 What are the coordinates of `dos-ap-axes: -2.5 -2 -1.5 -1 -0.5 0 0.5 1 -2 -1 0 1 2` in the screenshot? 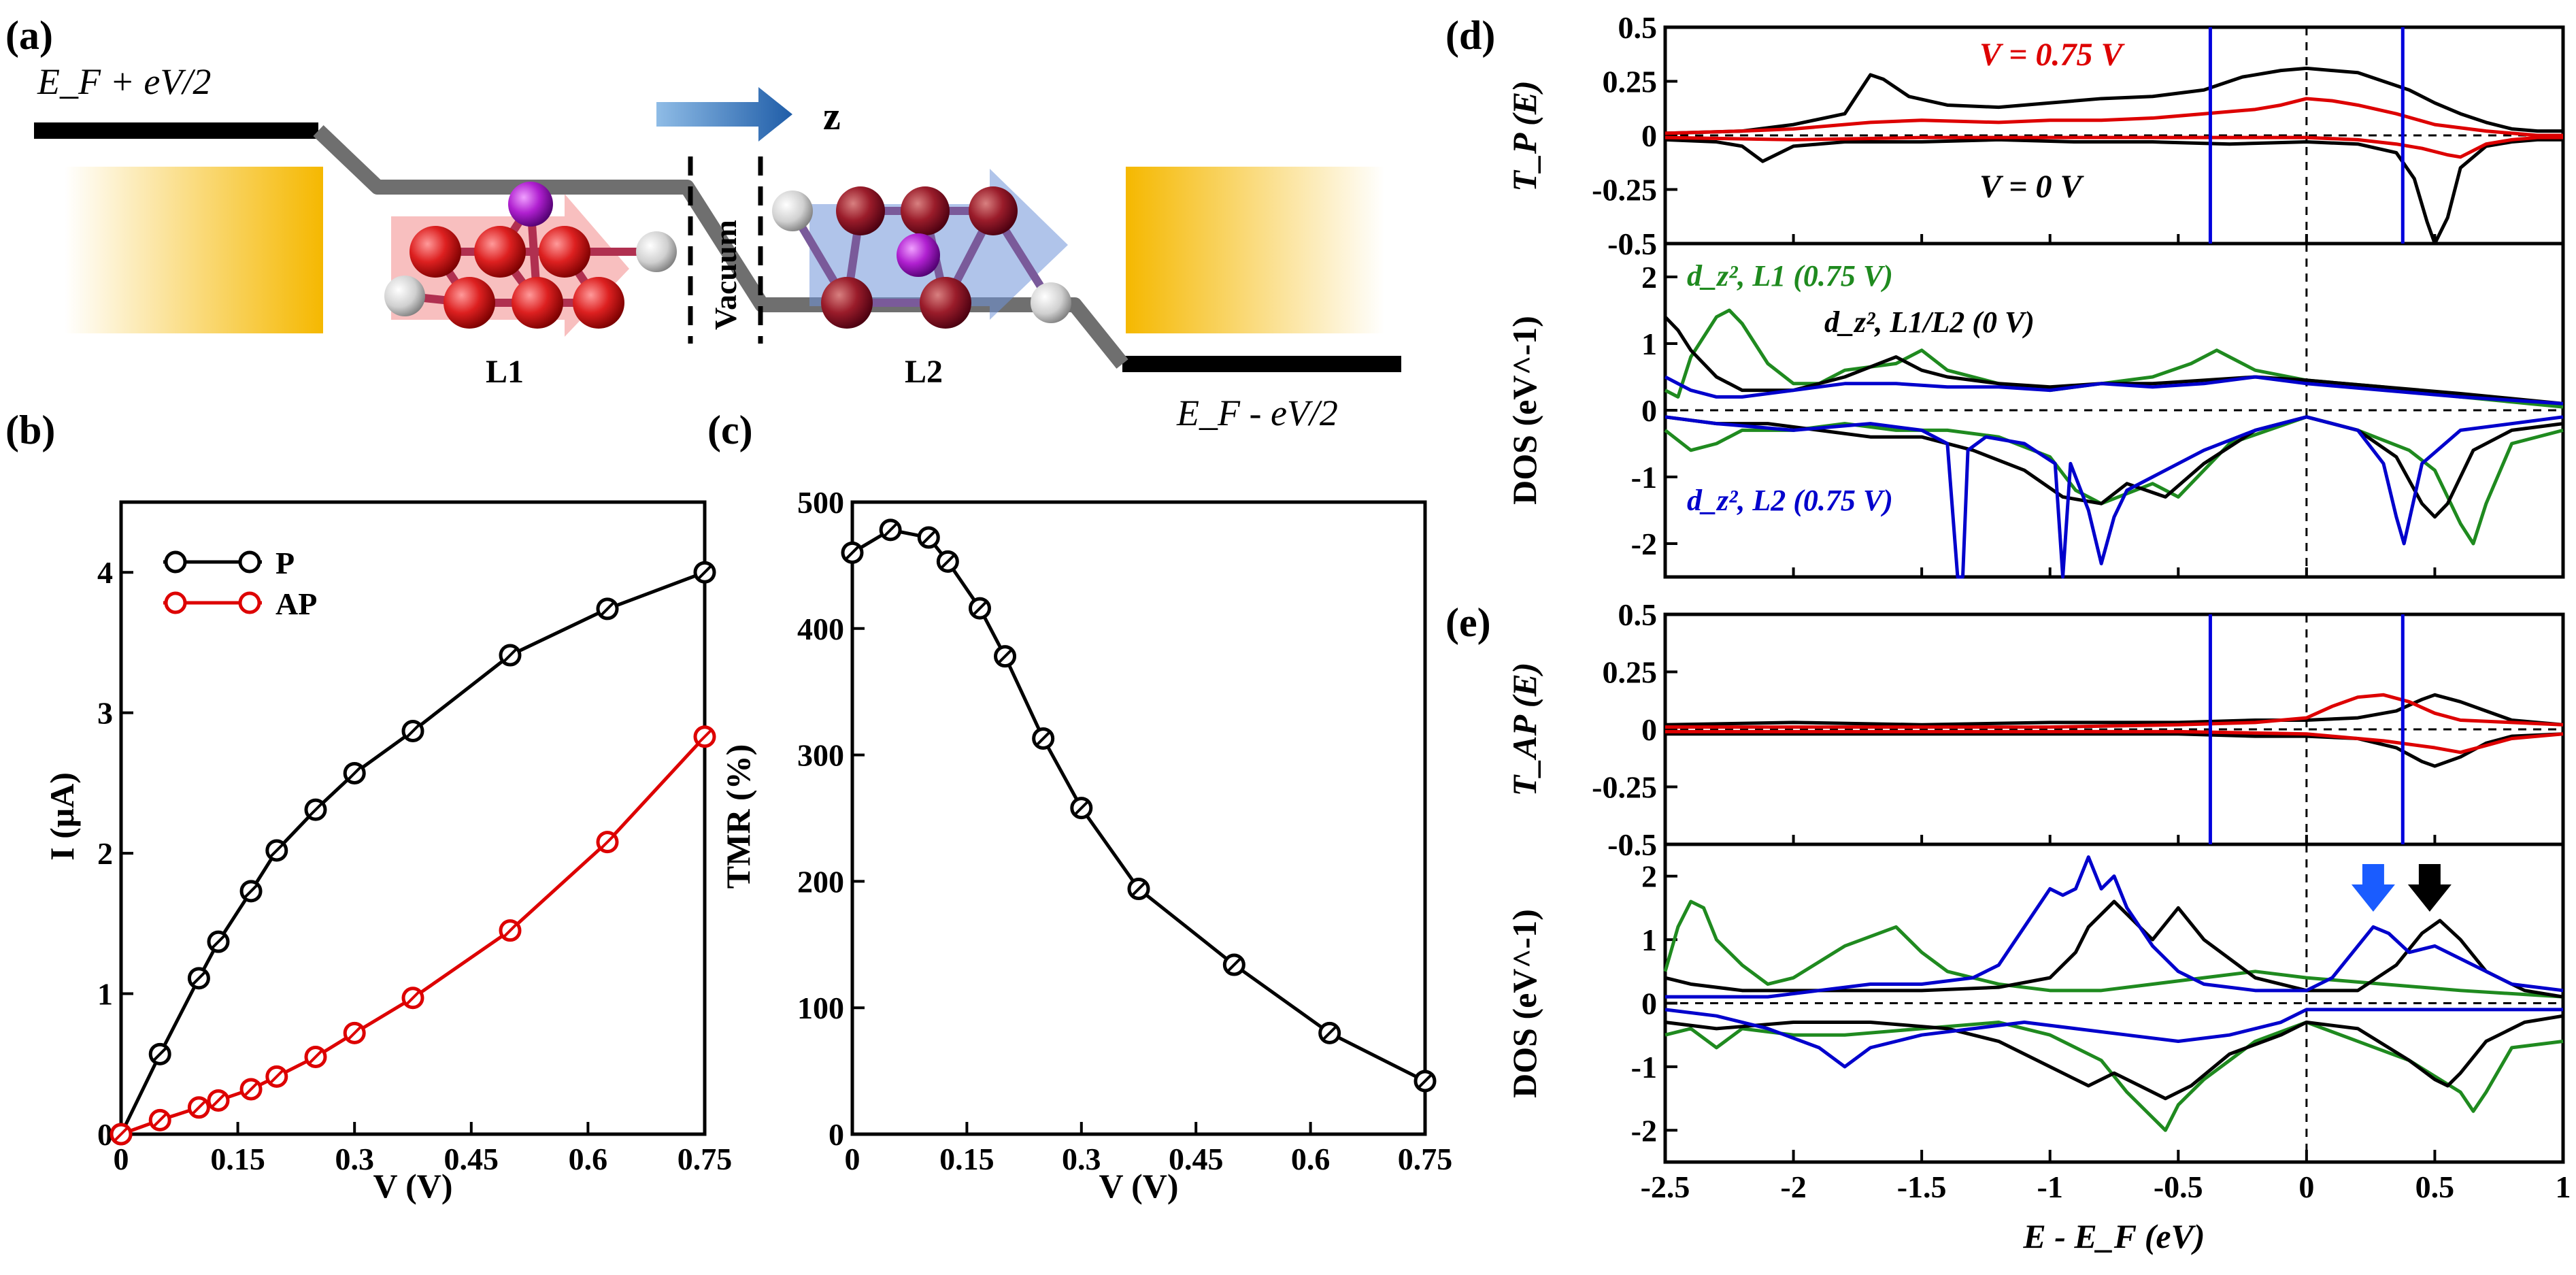 It's located at (2101, 1031).